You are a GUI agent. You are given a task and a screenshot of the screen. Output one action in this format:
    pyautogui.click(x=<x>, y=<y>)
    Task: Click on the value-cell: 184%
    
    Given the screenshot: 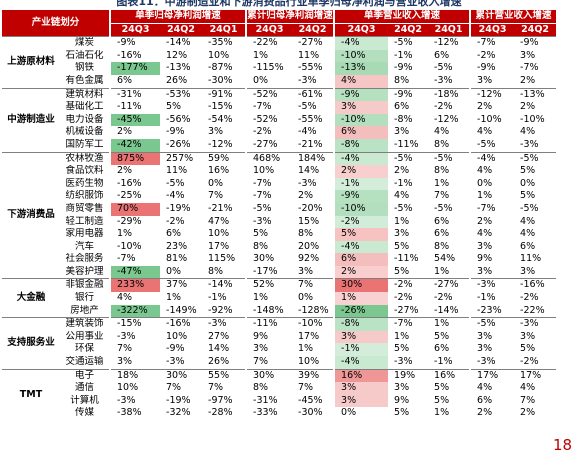 What is the action you would take?
    pyautogui.click(x=313, y=158)
    